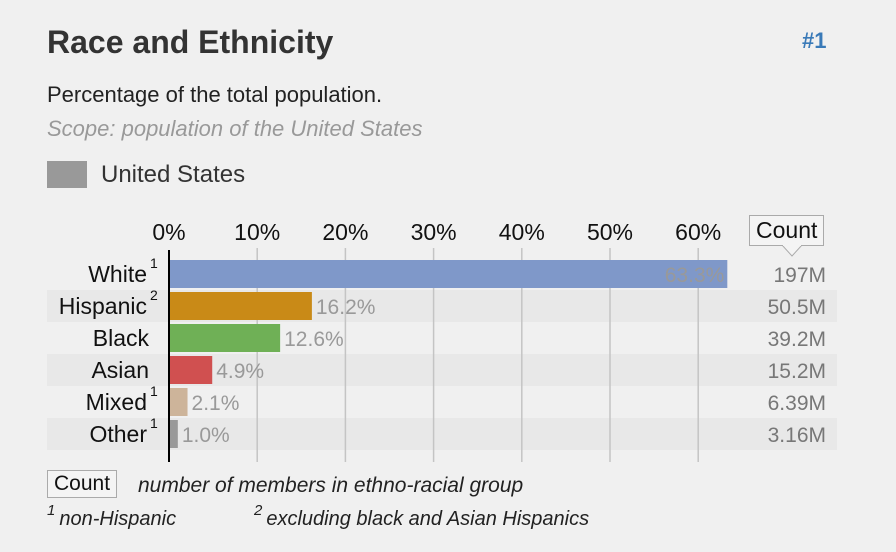  What do you see at coordinates (257, 232) in the screenshot?
I see `x-tick-label: 10%` at bounding box center [257, 232].